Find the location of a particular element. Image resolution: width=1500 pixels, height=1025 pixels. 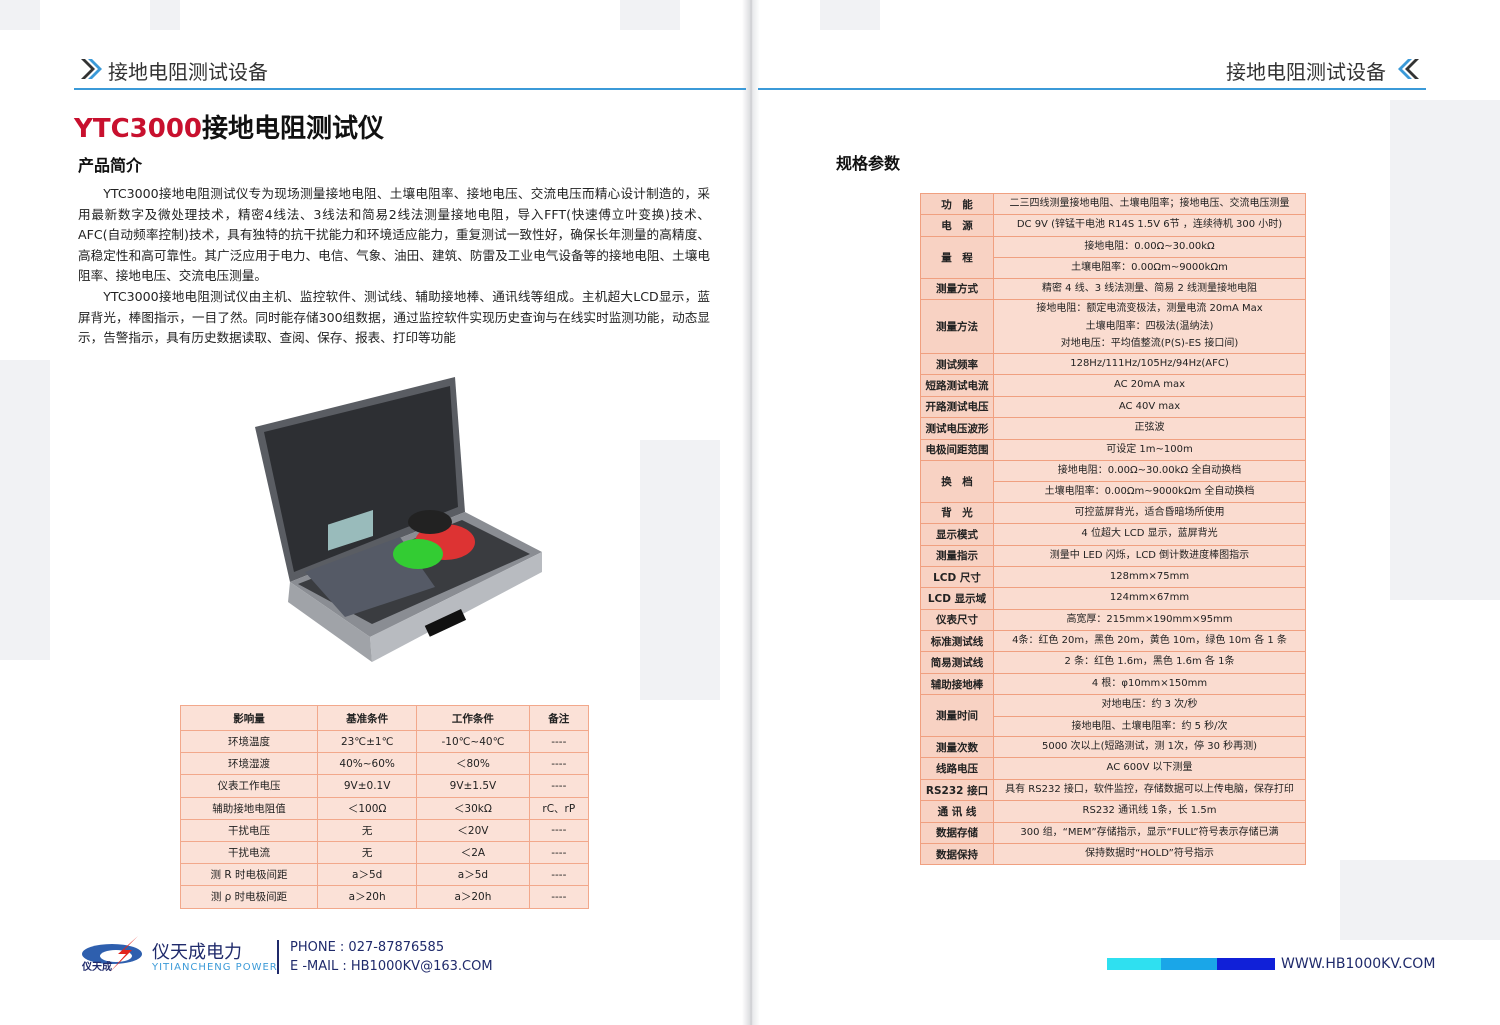

spec-values: 可控蓝屏背光，适合昏暗场所使用 is located at coordinates (1149, 513).